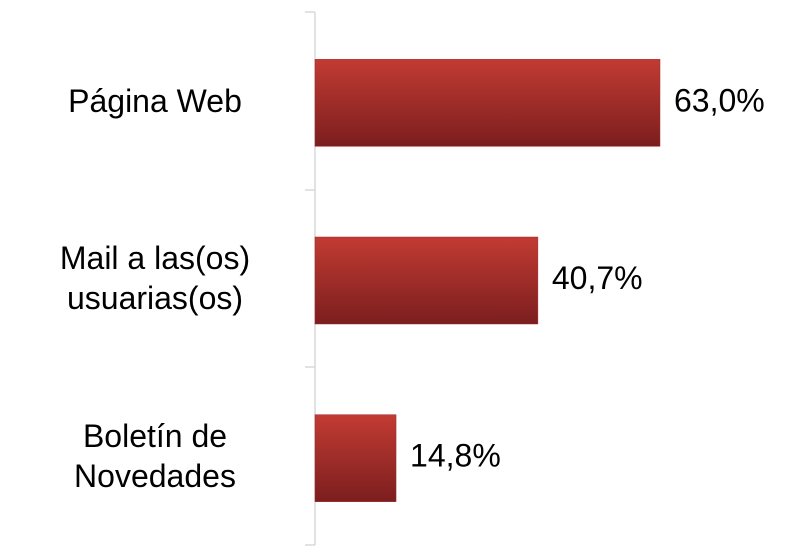 This screenshot has height=550, width=805. I want to click on category-label: Página Web, so click(155, 100).